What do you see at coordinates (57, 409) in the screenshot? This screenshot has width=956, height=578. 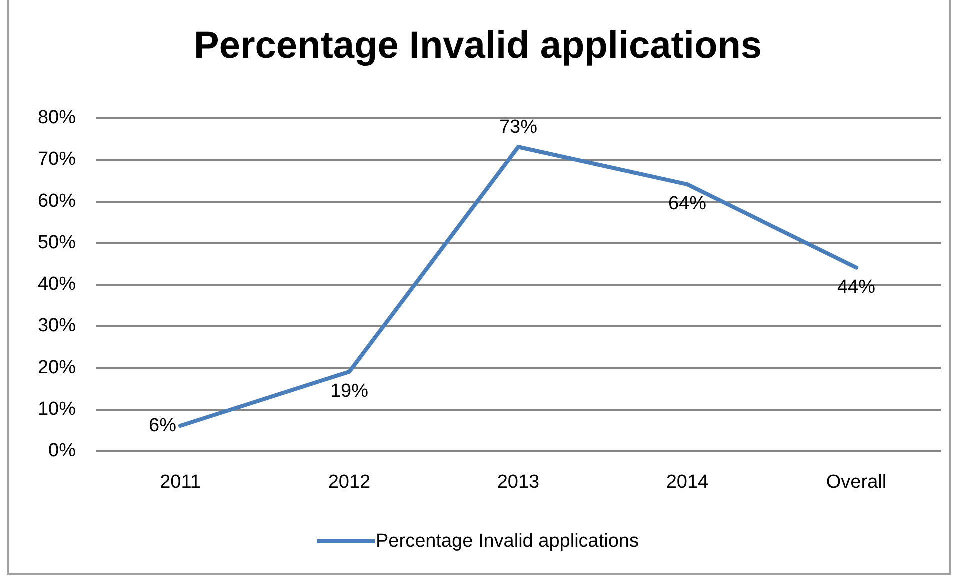 I see `y-tick-label: 10%` at bounding box center [57, 409].